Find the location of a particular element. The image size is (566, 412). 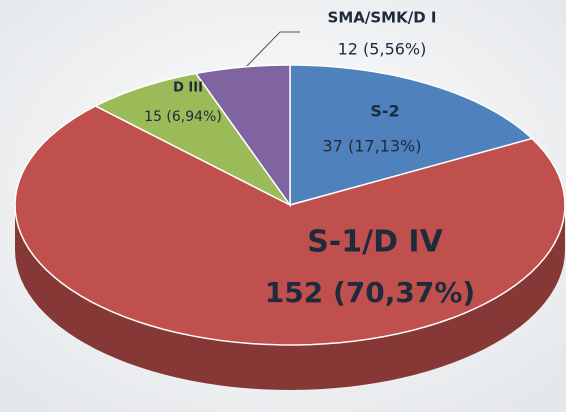

slice-label: S-1/D IV is located at coordinates (375, 242).